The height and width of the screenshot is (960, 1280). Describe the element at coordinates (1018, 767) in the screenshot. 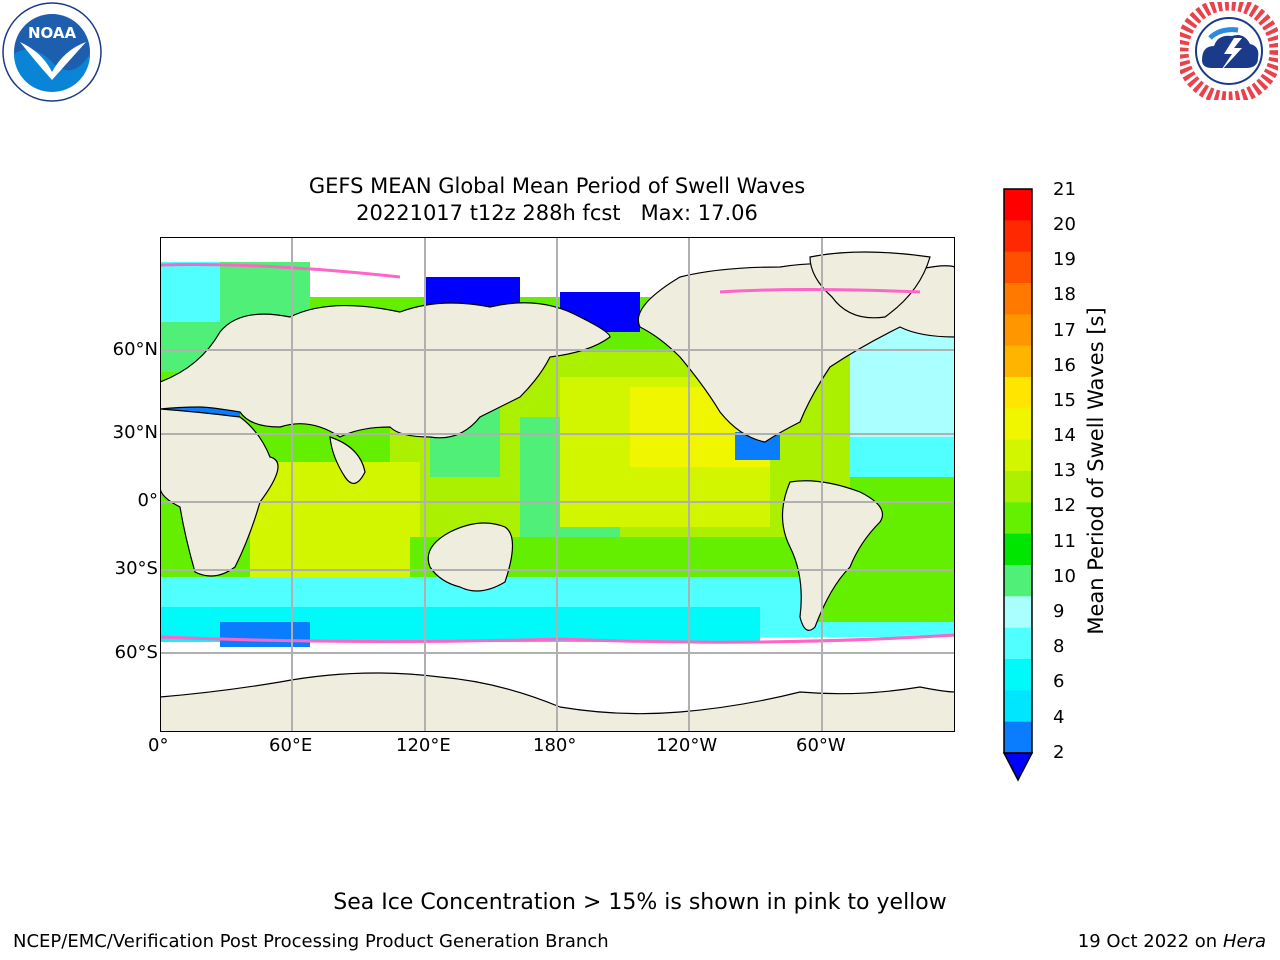

I see `colorbar-extend-triangle` at that location.